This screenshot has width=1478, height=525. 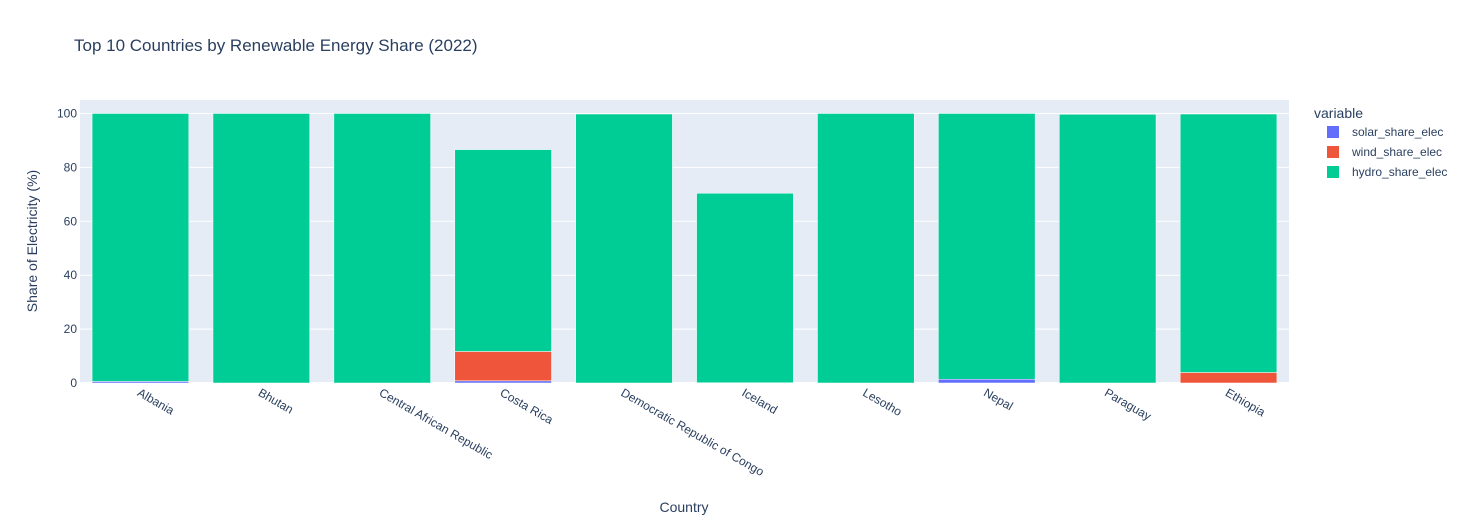 What do you see at coordinates (1396, 152) in the screenshot?
I see `legend-label: wind_share_elec` at bounding box center [1396, 152].